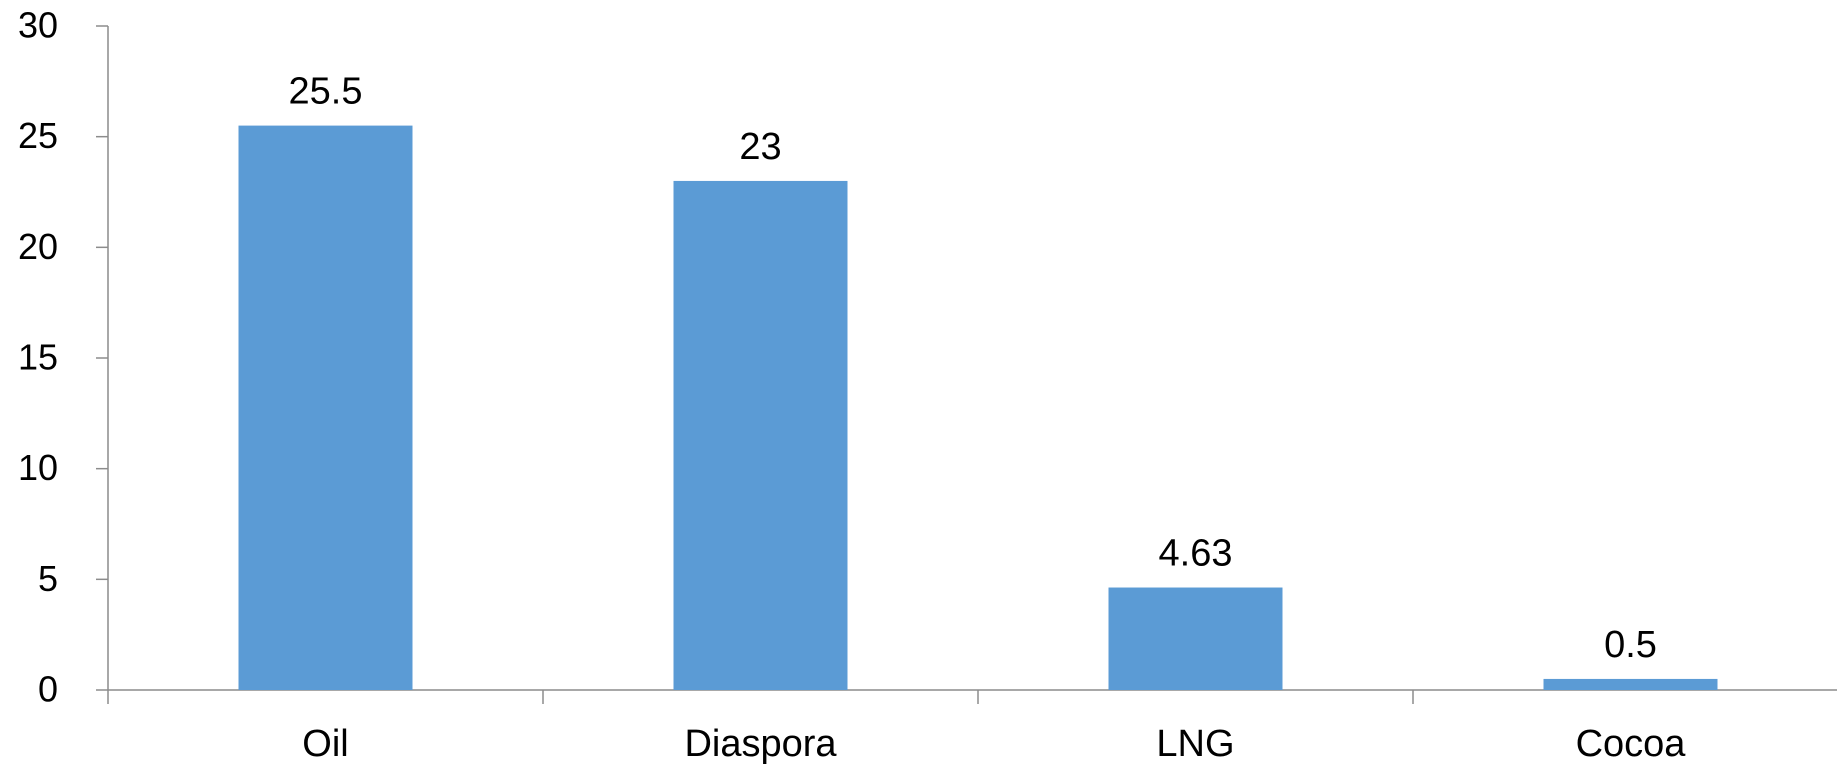 The height and width of the screenshot is (774, 1837). I want to click on data-label: 0.5, so click(1630, 645).